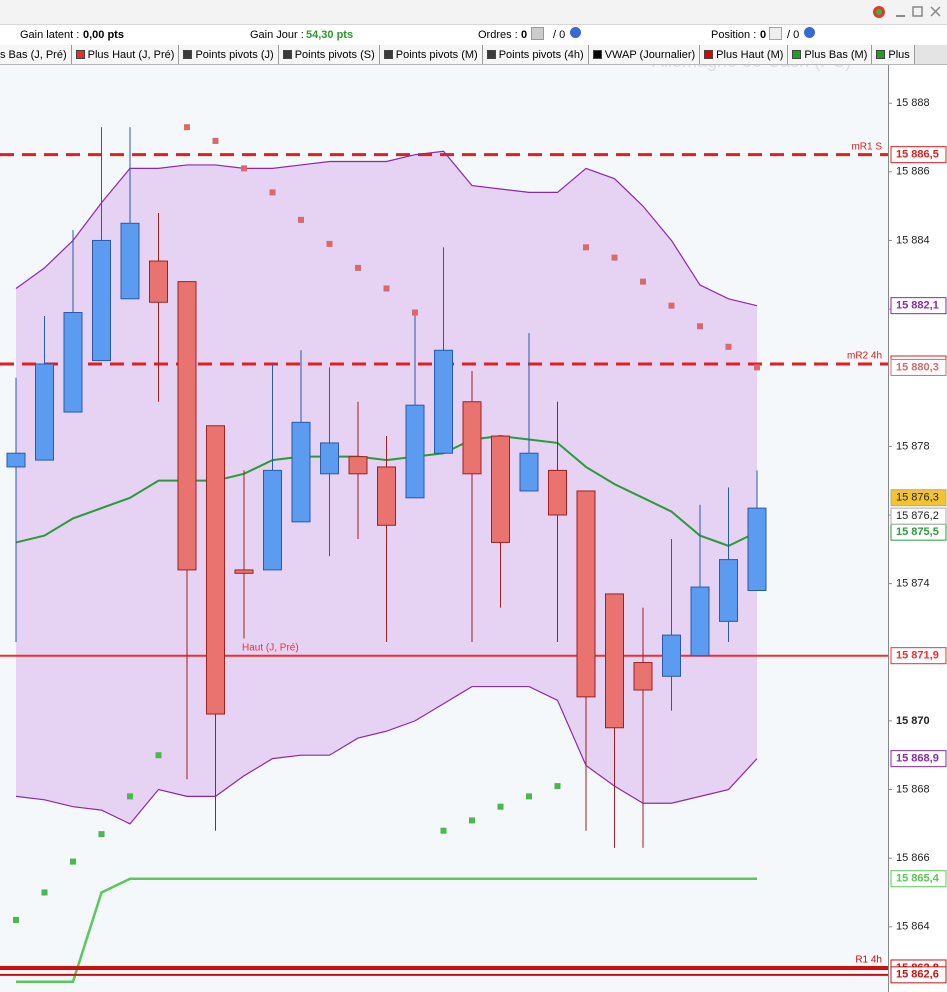 The height and width of the screenshot is (992, 947). Describe the element at coordinates (913, 446) in the screenshot. I see `y-tick-label: 15 878` at that location.